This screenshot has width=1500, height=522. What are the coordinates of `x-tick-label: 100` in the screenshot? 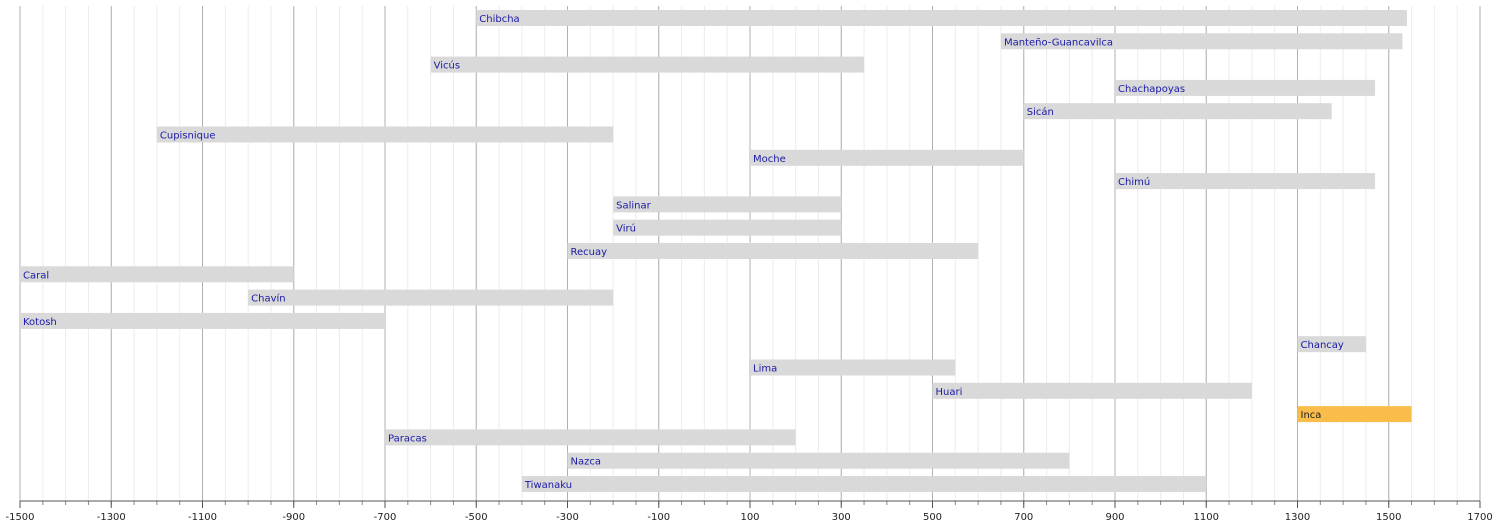 It's located at (749, 517).